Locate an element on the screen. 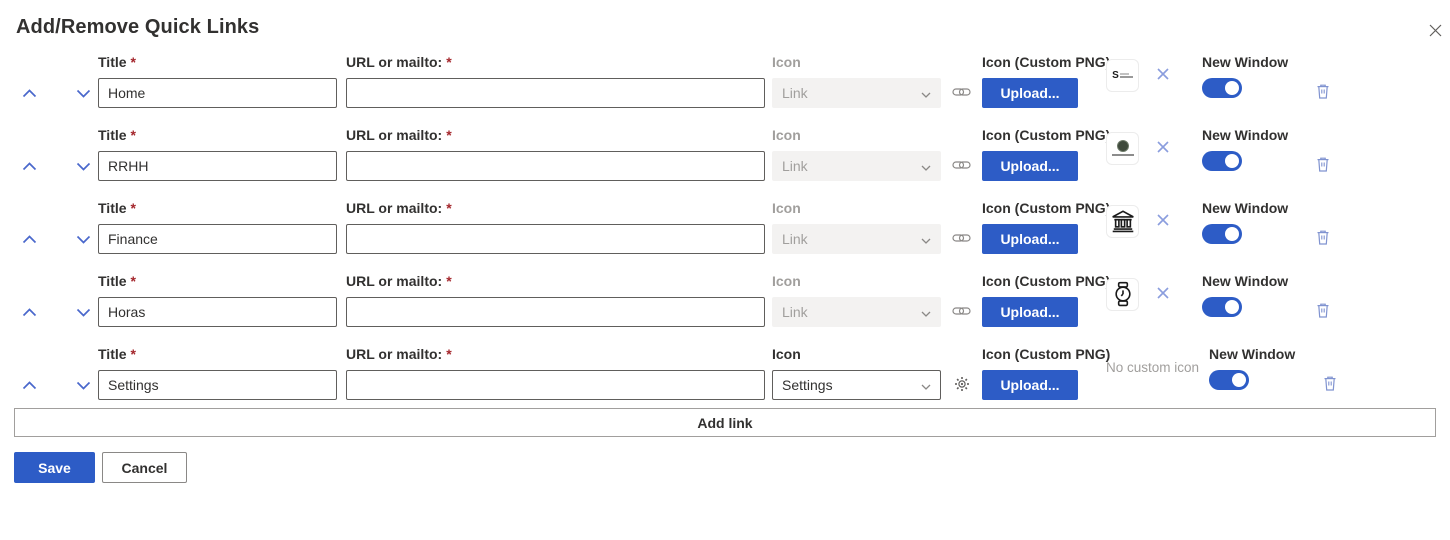  remove-x-icon is located at coordinates (1163, 294).